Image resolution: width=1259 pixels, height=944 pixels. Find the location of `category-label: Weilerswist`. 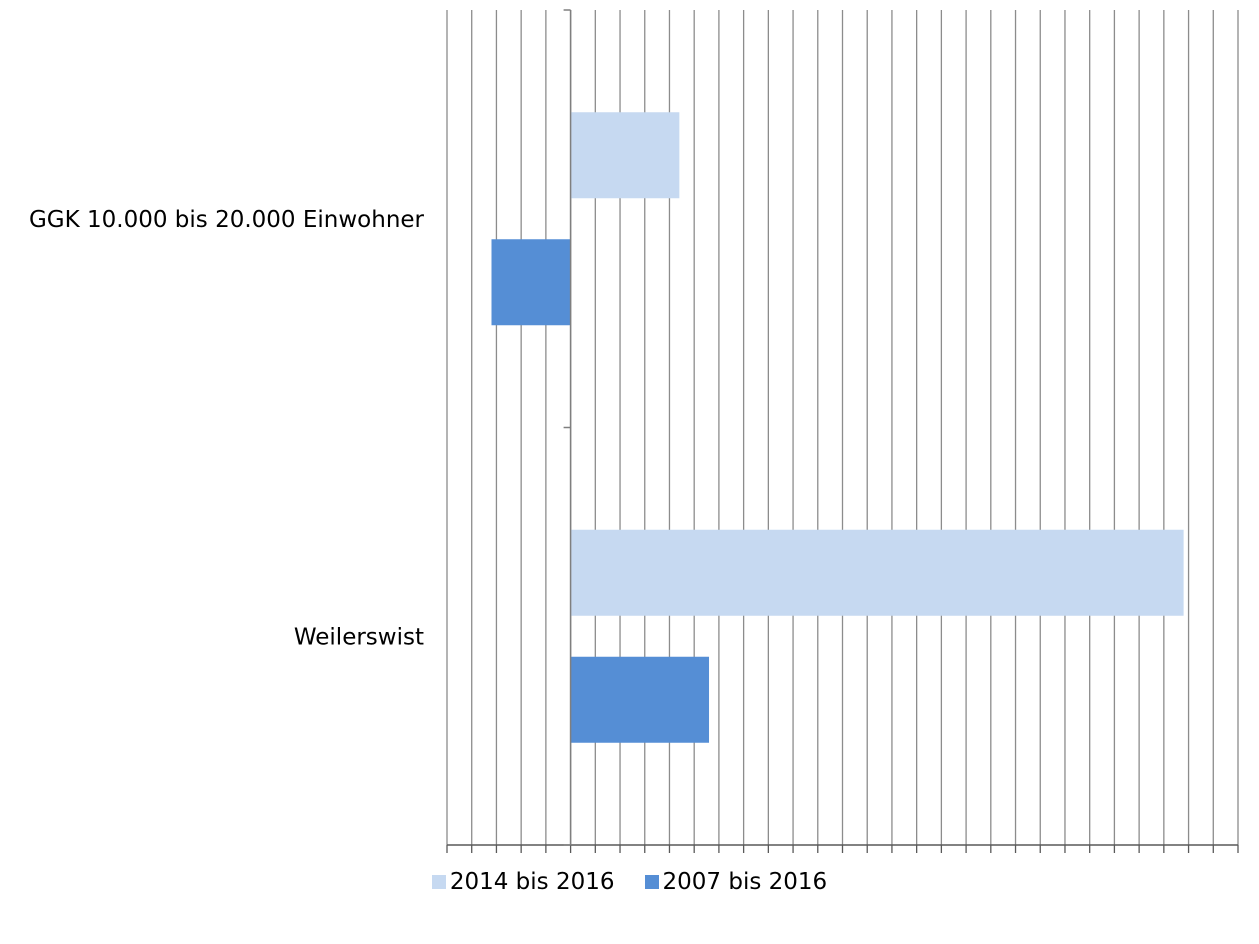

category-label: Weilerswist is located at coordinates (359, 637).